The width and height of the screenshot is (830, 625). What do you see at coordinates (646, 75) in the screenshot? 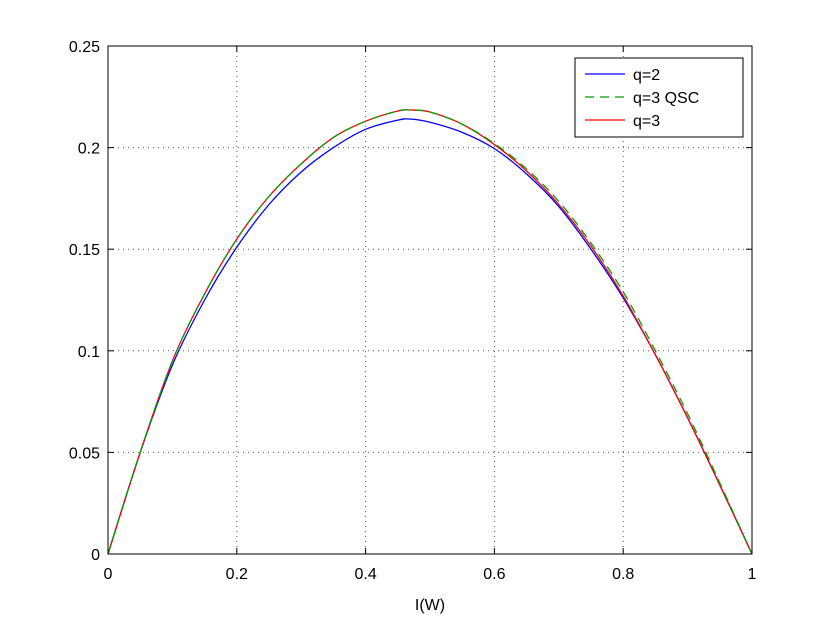
I see `legend-label: q=2` at bounding box center [646, 75].